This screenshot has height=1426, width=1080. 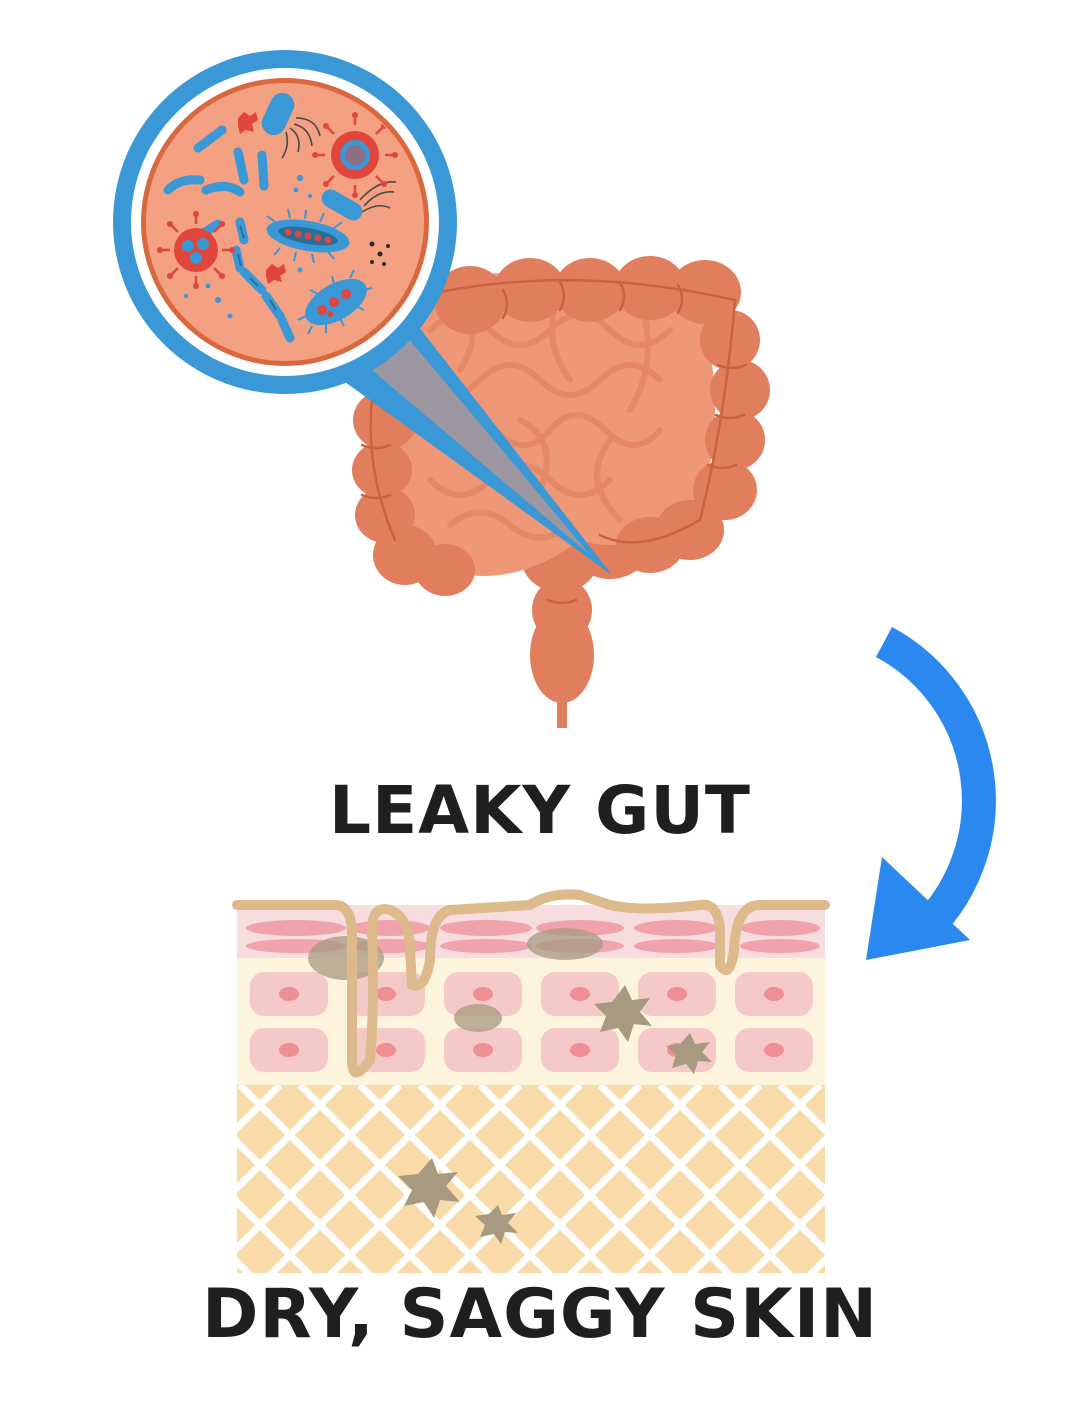 What do you see at coordinates (540, 1314) in the screenshot?
I see `dry-saggy-skin-label: DRY, SAGGY SKIN` at bounding box center [540, 1314].